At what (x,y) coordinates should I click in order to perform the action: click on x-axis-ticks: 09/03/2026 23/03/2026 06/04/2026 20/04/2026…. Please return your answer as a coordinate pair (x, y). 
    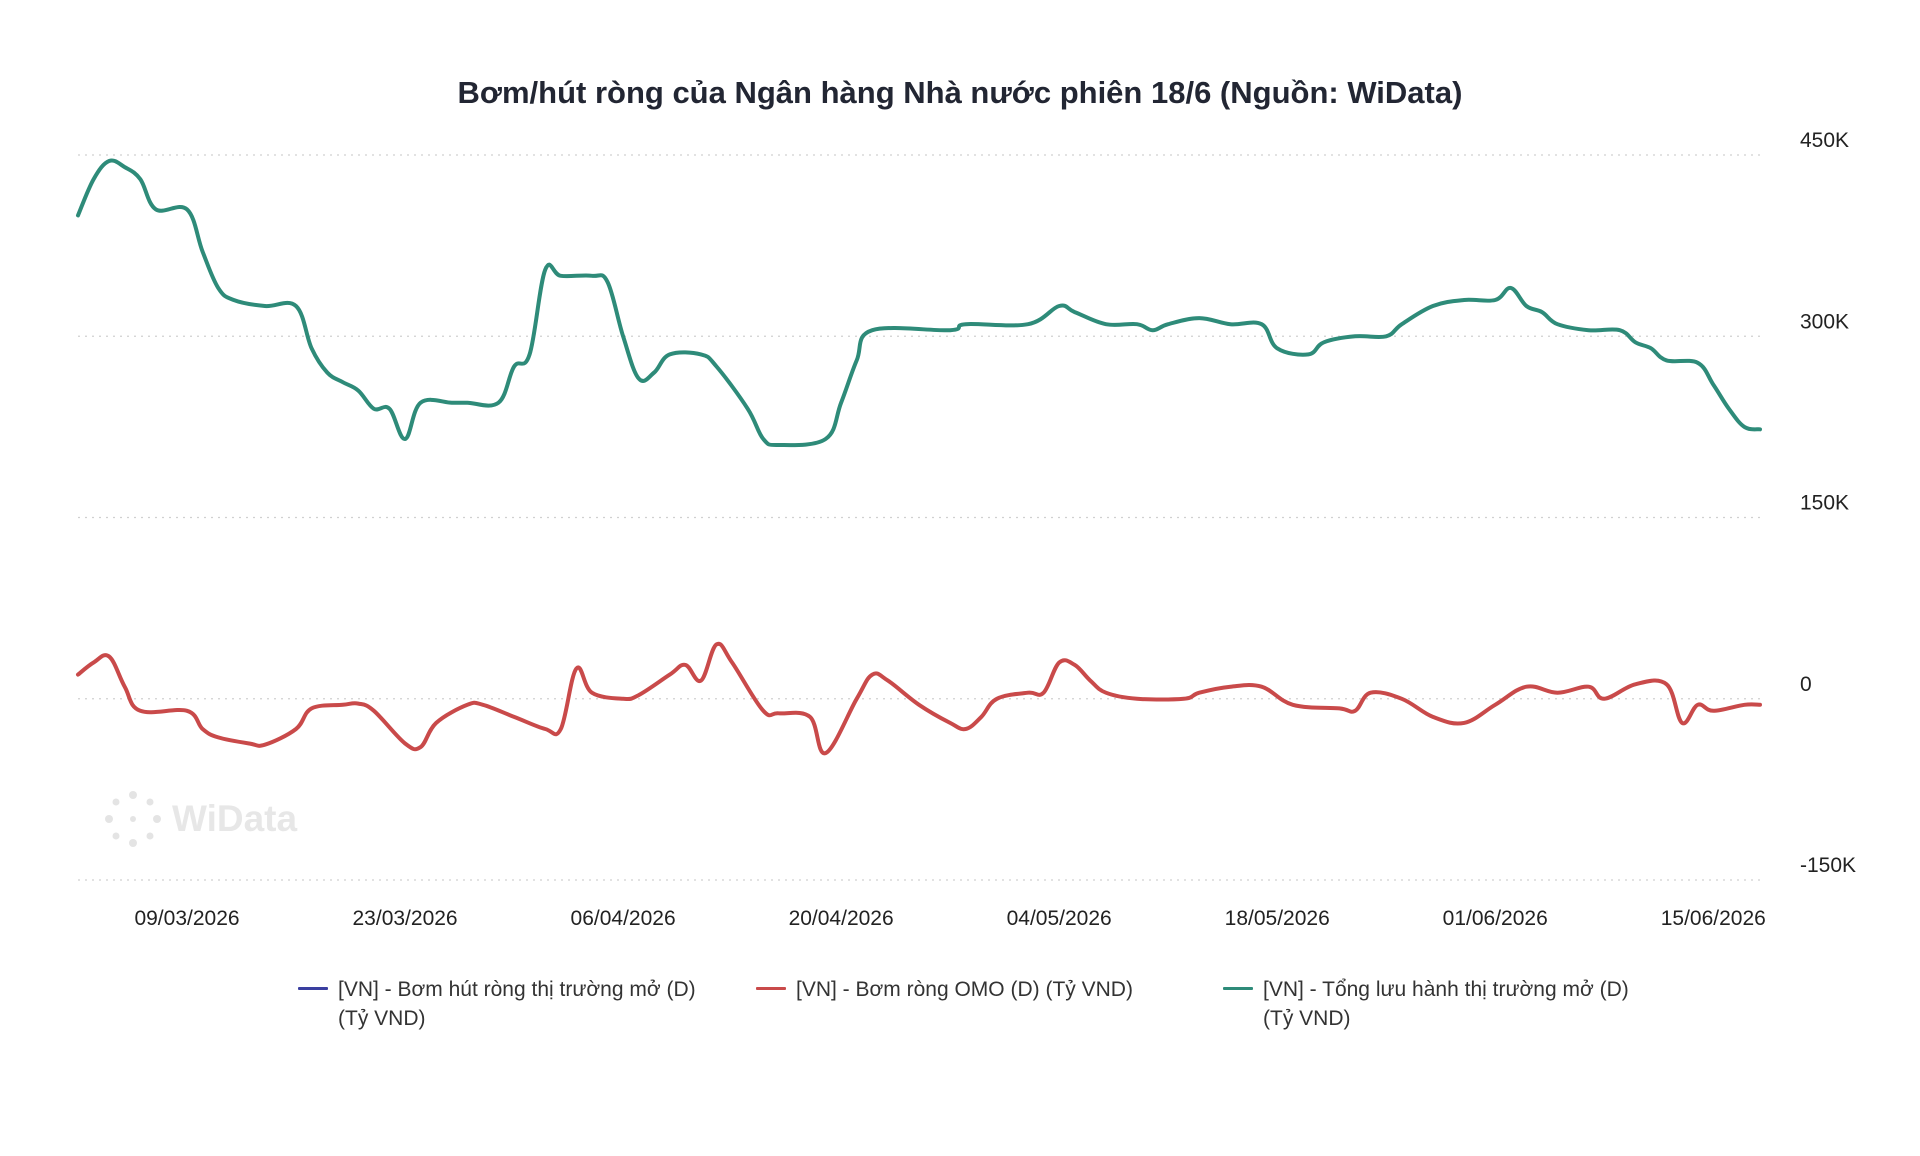
    Looking at the image, I should click on (949, 918).